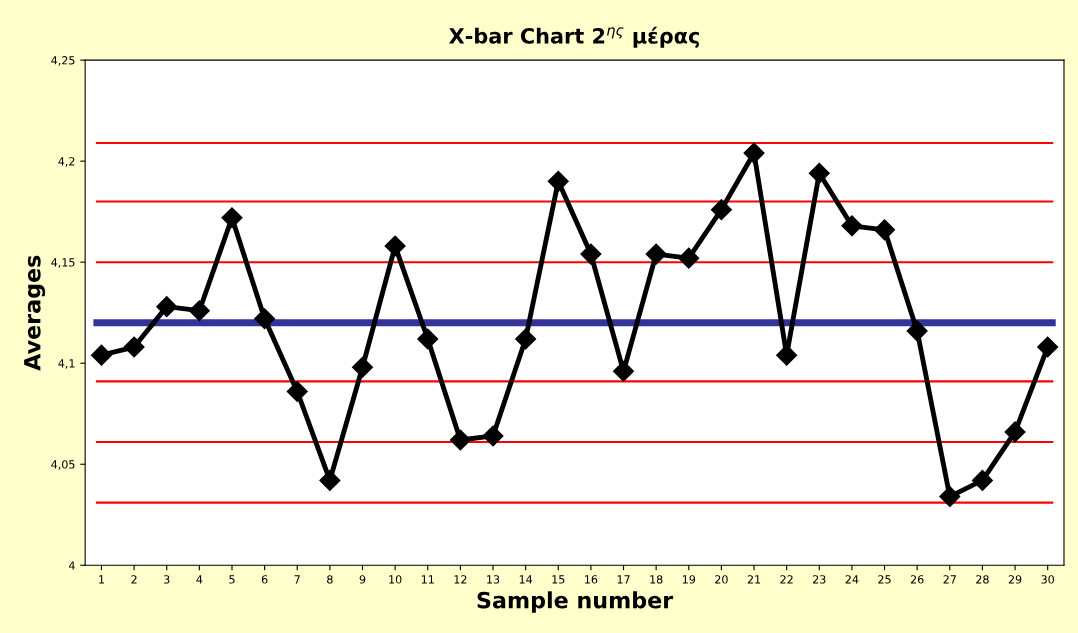  Describe the element at coordinates (264, 579) in the screenshot. I see `x-tick-label: 6` at that location.